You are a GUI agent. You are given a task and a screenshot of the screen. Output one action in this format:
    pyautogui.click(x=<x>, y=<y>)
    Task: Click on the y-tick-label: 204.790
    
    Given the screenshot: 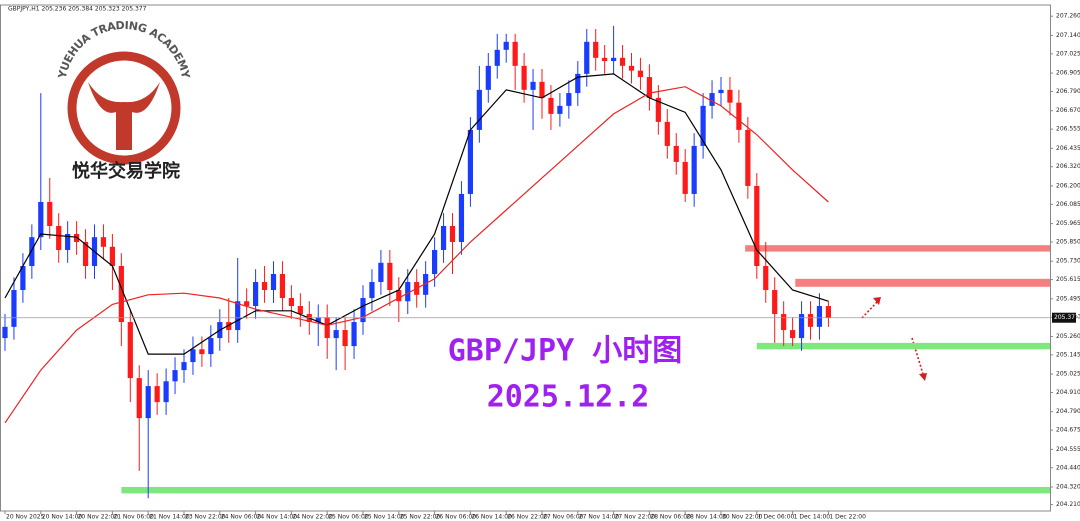 What is the action you would take?
    pyautogui.click(x=1068, y=411)
    